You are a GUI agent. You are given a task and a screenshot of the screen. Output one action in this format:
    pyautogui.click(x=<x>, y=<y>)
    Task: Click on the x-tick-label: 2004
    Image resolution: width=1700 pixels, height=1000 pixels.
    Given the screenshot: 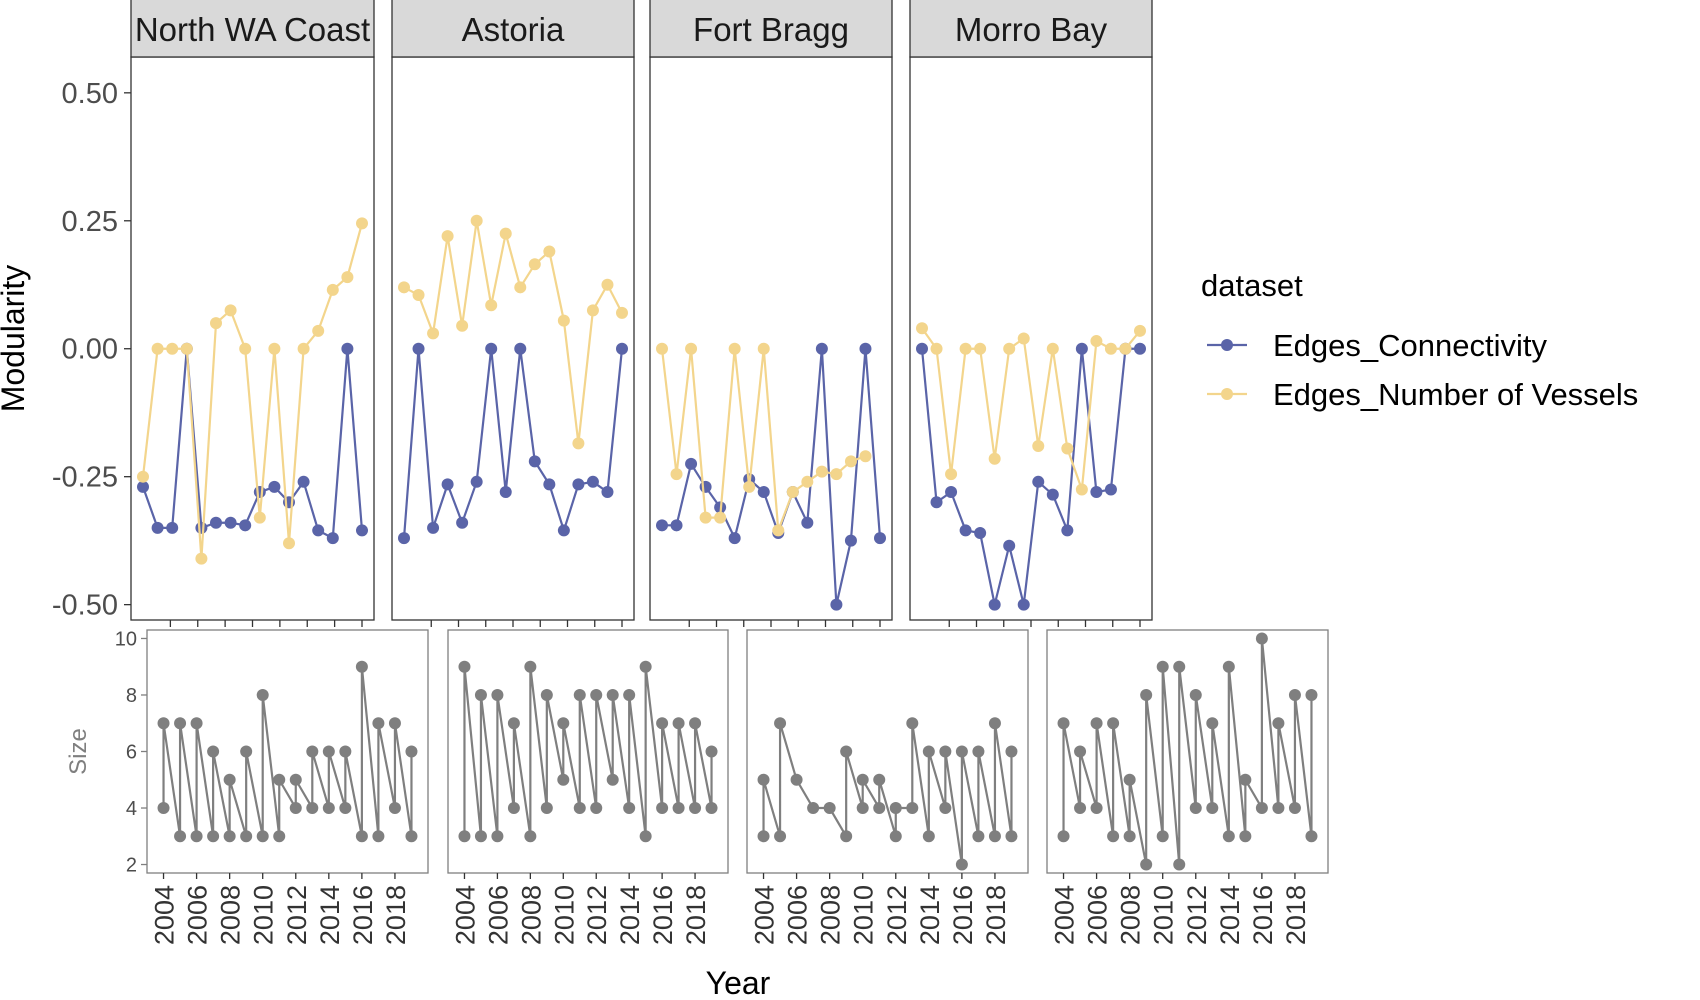 What is the action you would take?
    pyautogui.click(x=465, y=915)
    